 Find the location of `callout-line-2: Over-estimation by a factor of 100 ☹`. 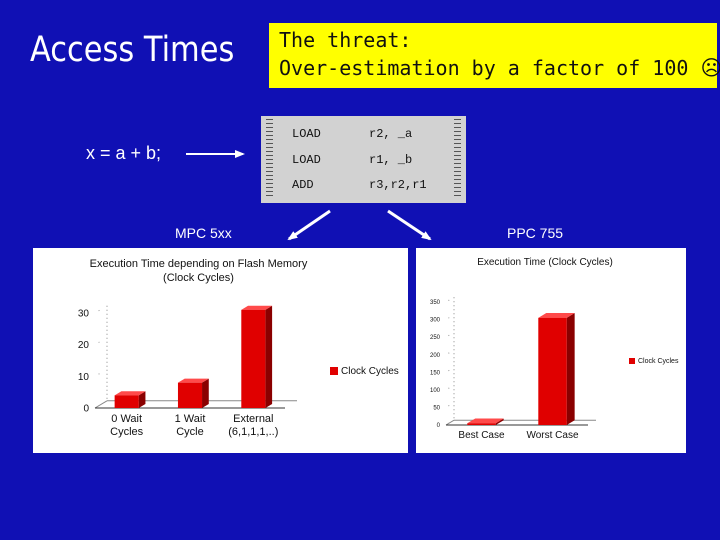

callout-line-2: Over-estimation by a factor of 100 ☹ is located at coordinates (499, 68).